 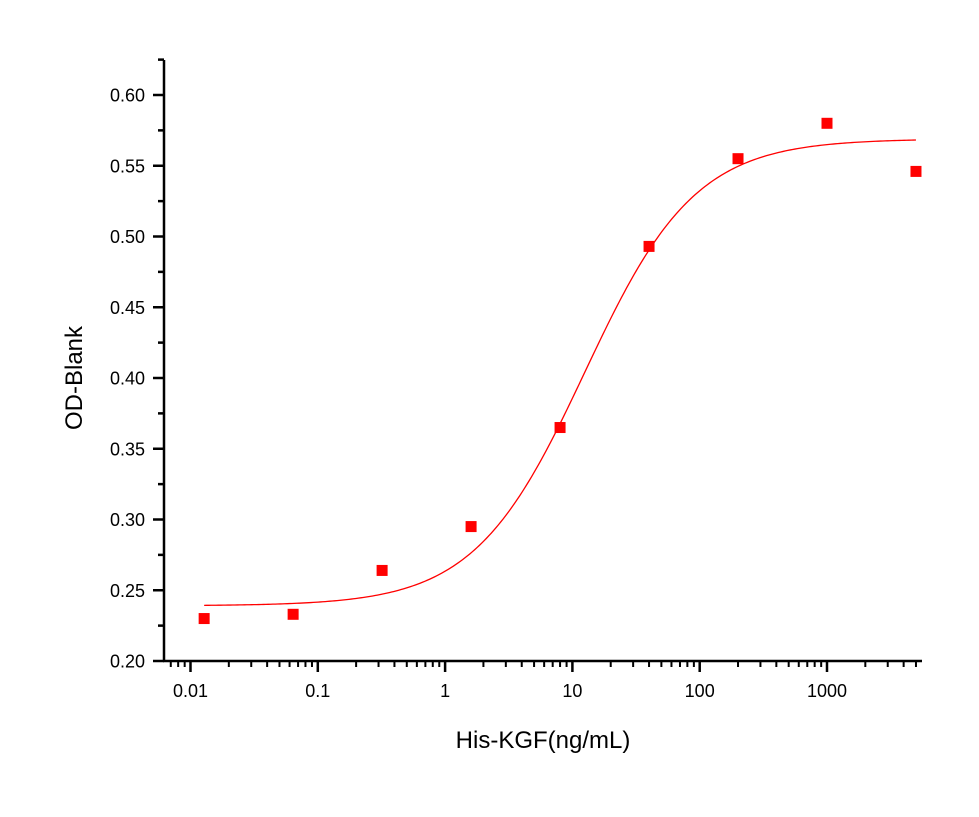 I want to click on y-axis-ticks: 0.20 0.25 0.30 0.35 0.40 0.45 0.50 0.55 0.60, so click(x=137, y=365).